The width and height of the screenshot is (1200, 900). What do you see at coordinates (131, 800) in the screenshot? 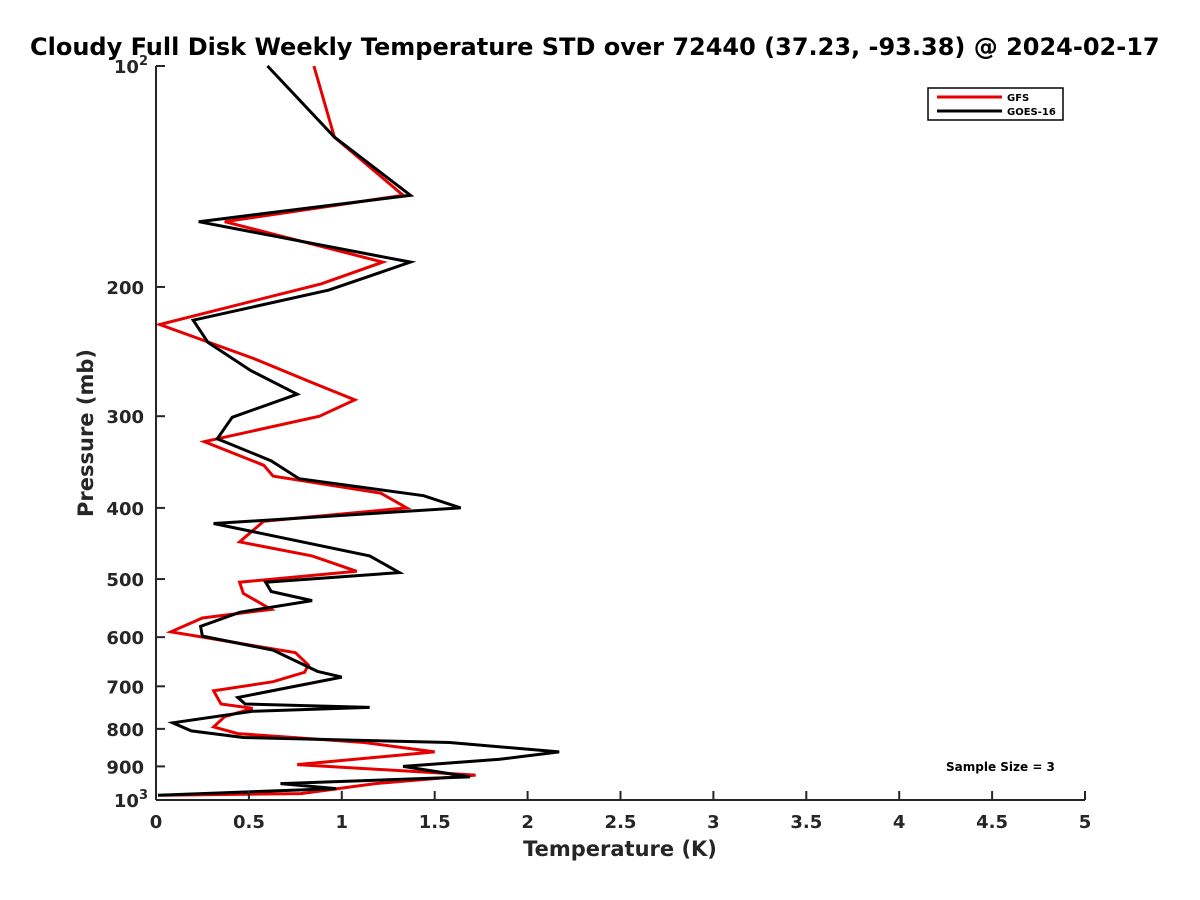
I see `y-tick-label: 10³` at bounding box center [131, 800].